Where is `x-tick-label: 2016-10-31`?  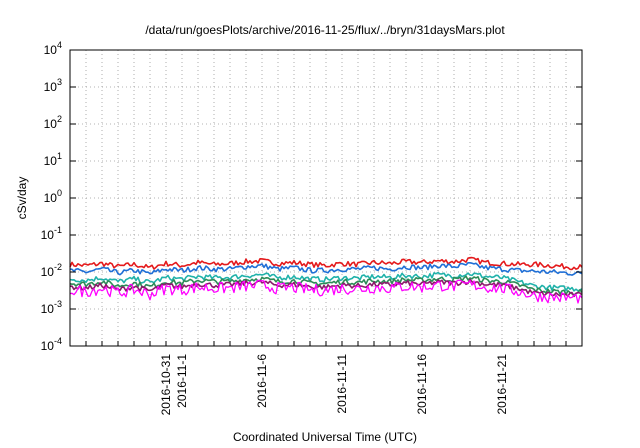
x-tick-label: 2016-10-31 is located at coordinates (166, 385).